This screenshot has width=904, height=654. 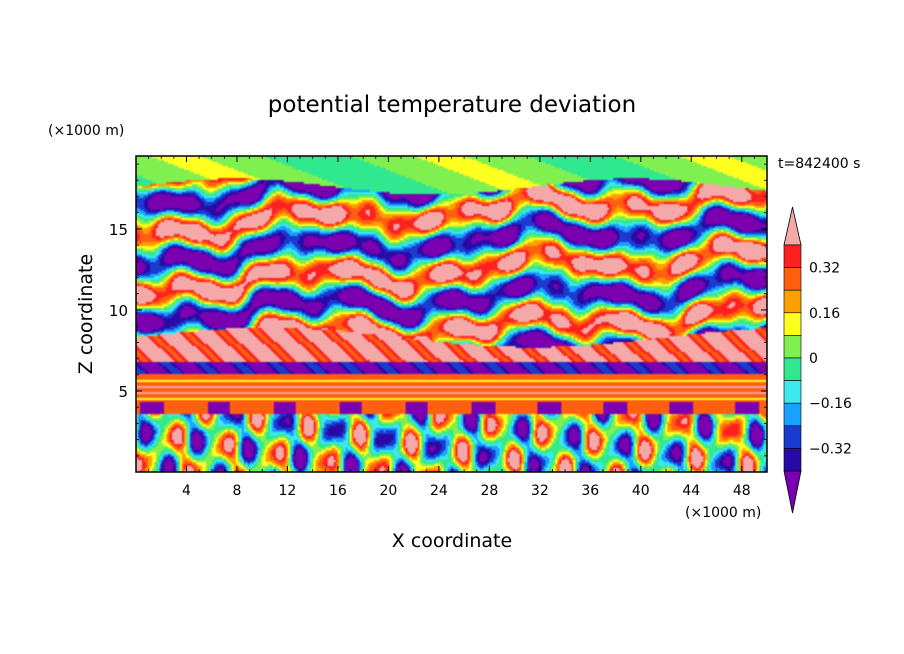 What do you see at coordinates (236, 491) in the screenshot?
I see `x-tick-label: 8` at bounding box center [236, 491].